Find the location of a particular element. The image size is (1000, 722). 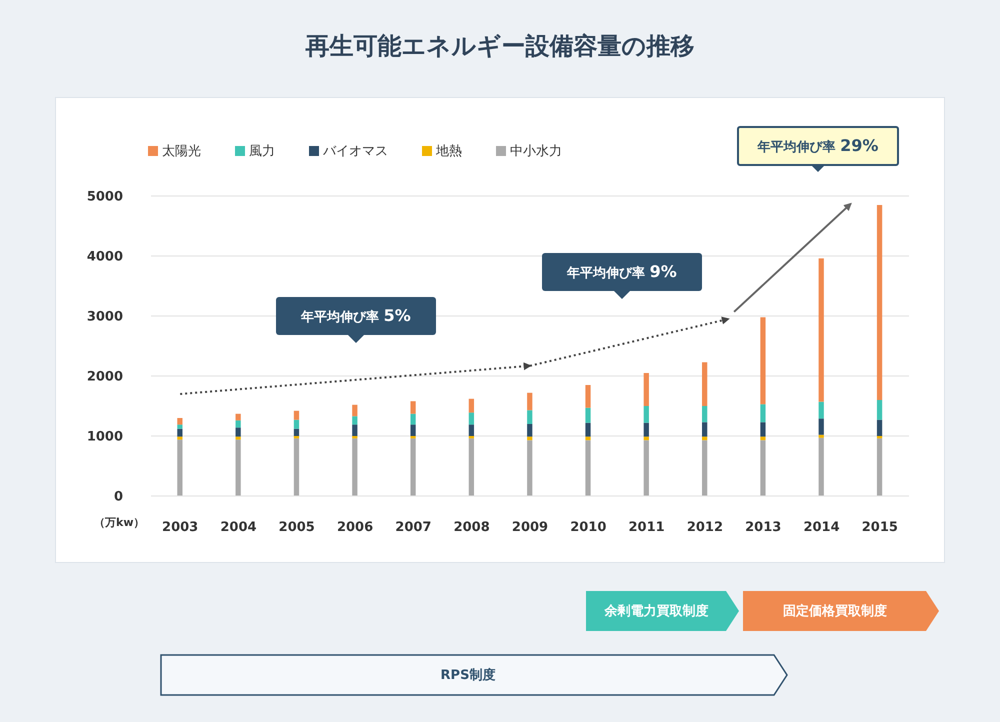

text: 年平均伸び率 29% is located at coordinates (818, 146).